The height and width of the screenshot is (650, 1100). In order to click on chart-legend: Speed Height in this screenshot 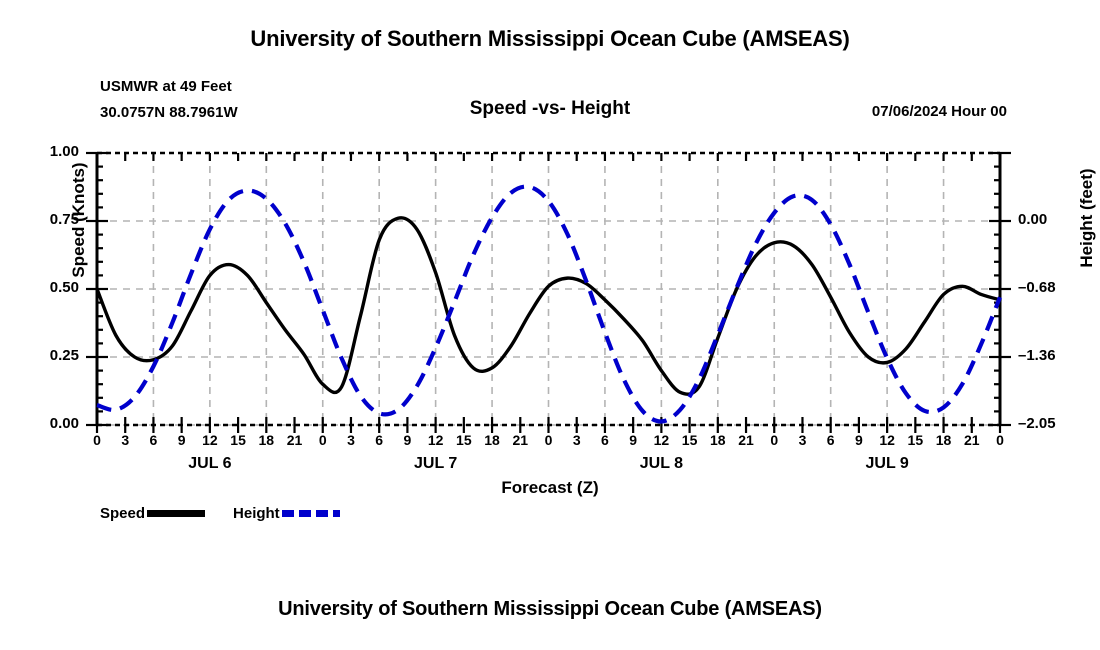, I will do `click(234, 513)`.